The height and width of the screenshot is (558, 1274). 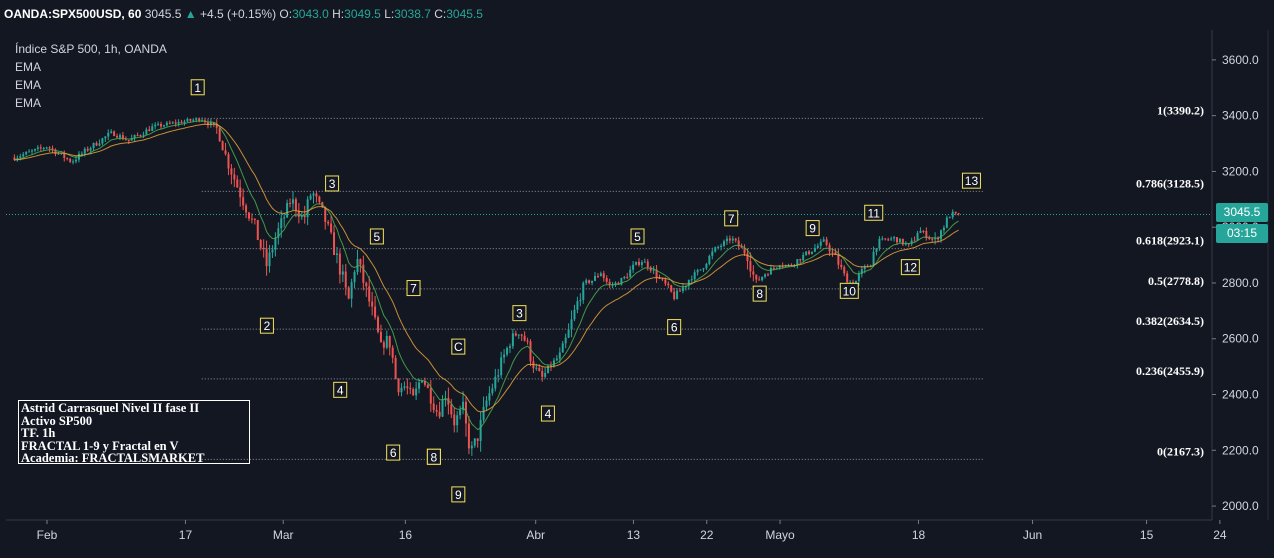 What do you see at coordinates (919, 535) in the screenshot?
I see `x-tick-label: 18` at bounding box center [919, 535].